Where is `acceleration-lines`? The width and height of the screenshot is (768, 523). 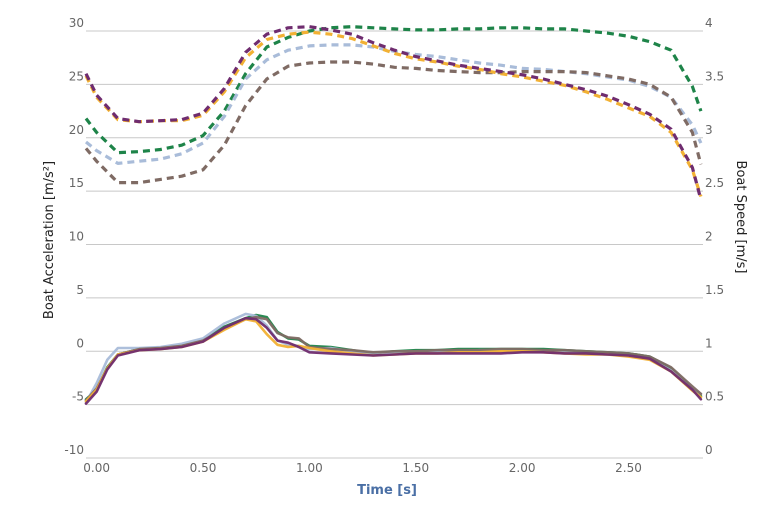 acceleration-lines is located at coordinates (393, 358).